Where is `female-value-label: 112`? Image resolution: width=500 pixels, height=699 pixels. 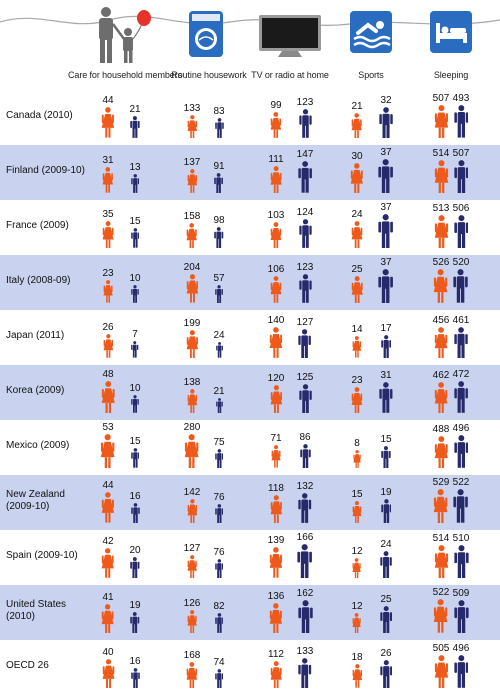
female-value-label: 112 is located at coordinates (276, 654).